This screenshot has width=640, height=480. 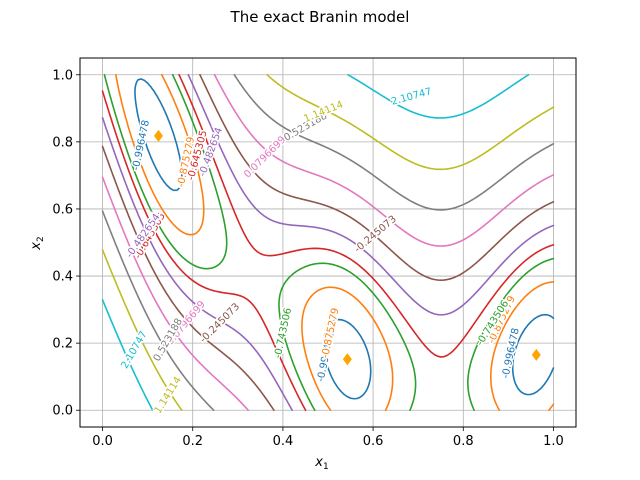 I want to click on x-tick-label: 0.6, so click(x=373, y=441).